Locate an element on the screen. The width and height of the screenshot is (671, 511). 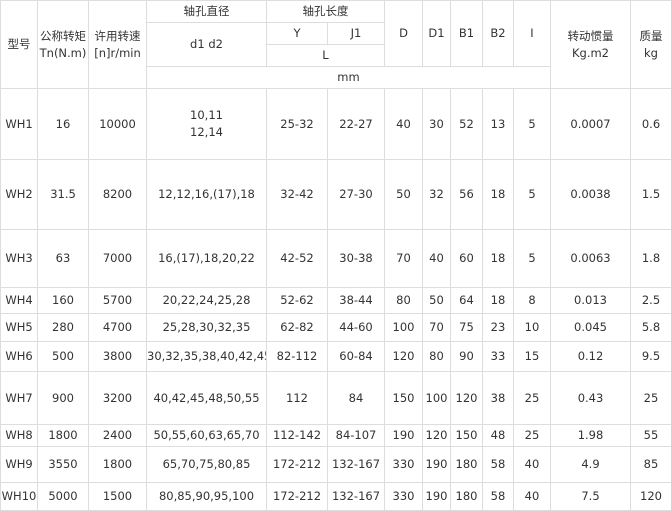
table-cell: 13 is located at coordinates (498, 124).